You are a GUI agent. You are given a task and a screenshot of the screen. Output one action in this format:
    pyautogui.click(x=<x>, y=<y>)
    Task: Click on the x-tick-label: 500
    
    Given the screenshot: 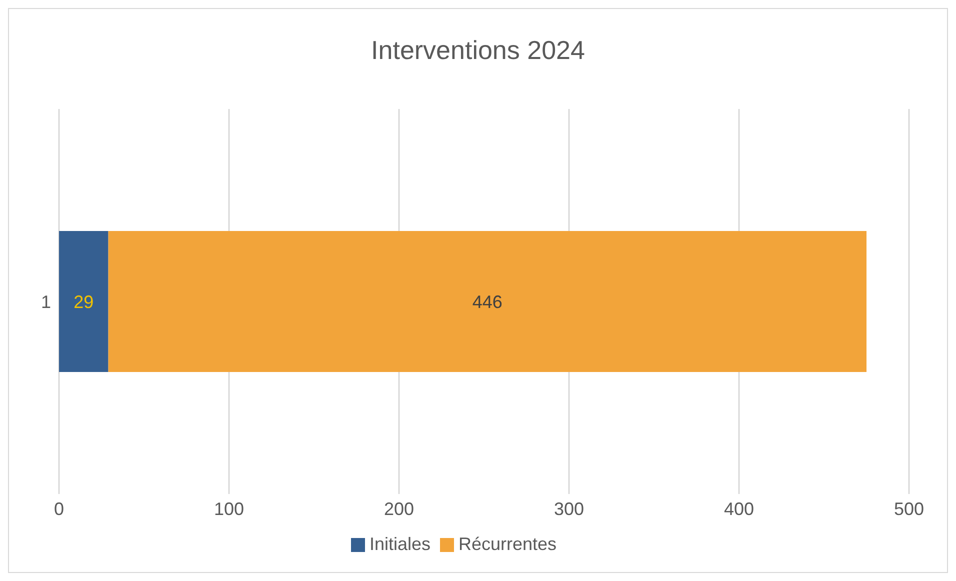 What is the action you would take?
    pyautogui.click(x=909, y=508)
    